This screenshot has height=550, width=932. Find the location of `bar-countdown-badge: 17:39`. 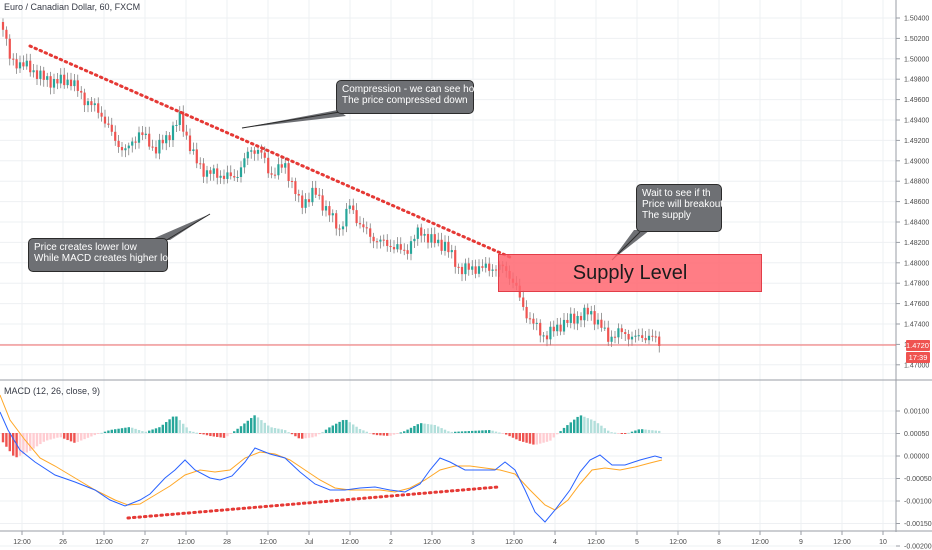

bar-countdown-badge: 17:39 is located at coordinates (918, 357).